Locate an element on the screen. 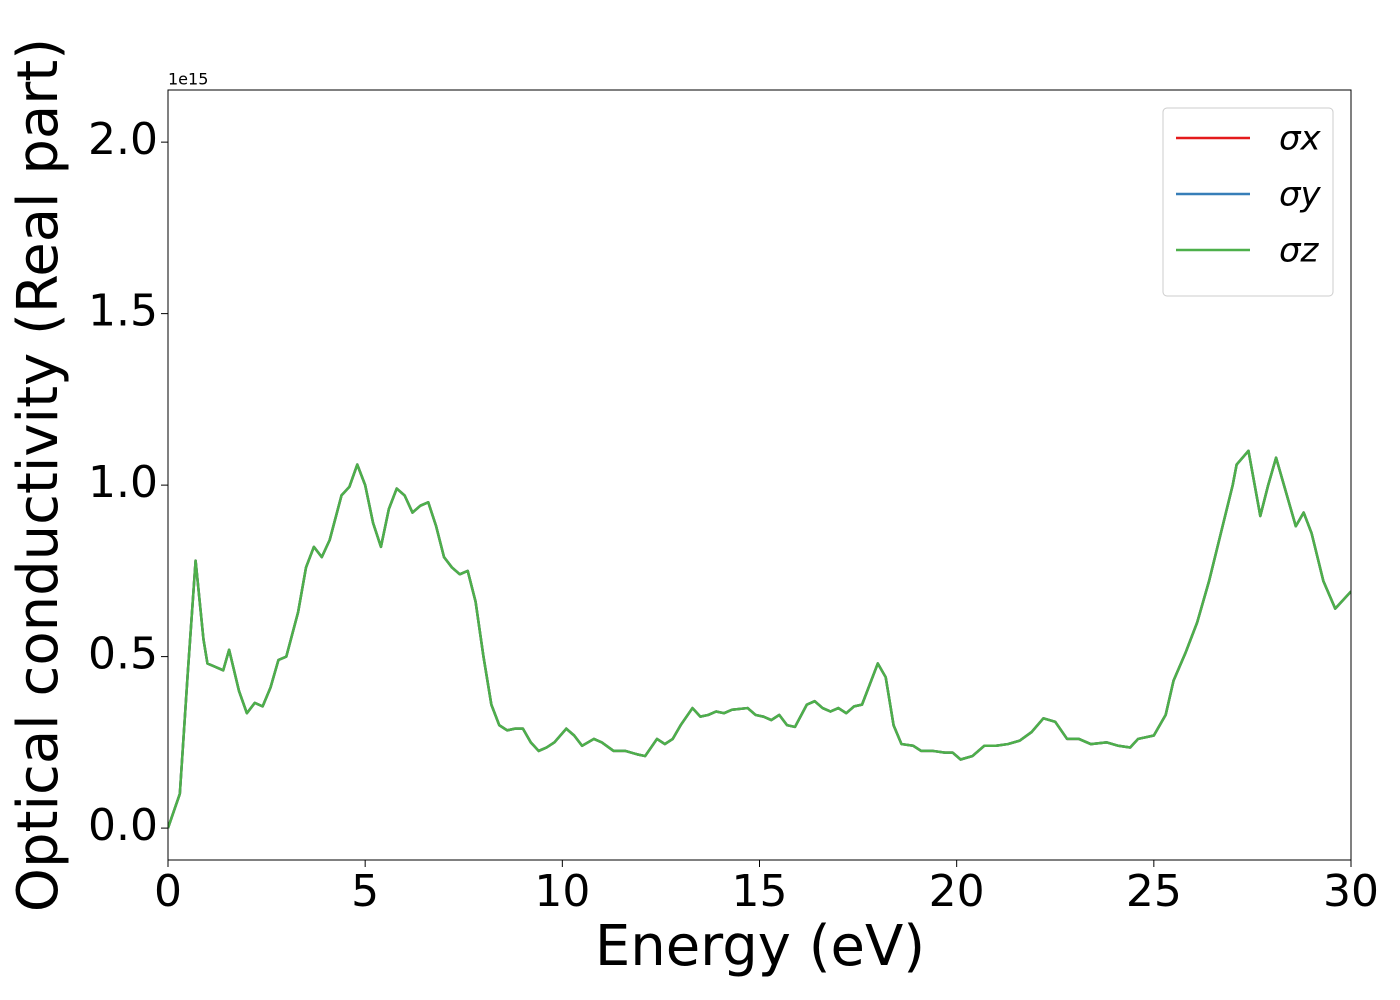 The height and width of the screenshot is (1000, 1400). legend-label: σz is located at coordinates (1299, 251).